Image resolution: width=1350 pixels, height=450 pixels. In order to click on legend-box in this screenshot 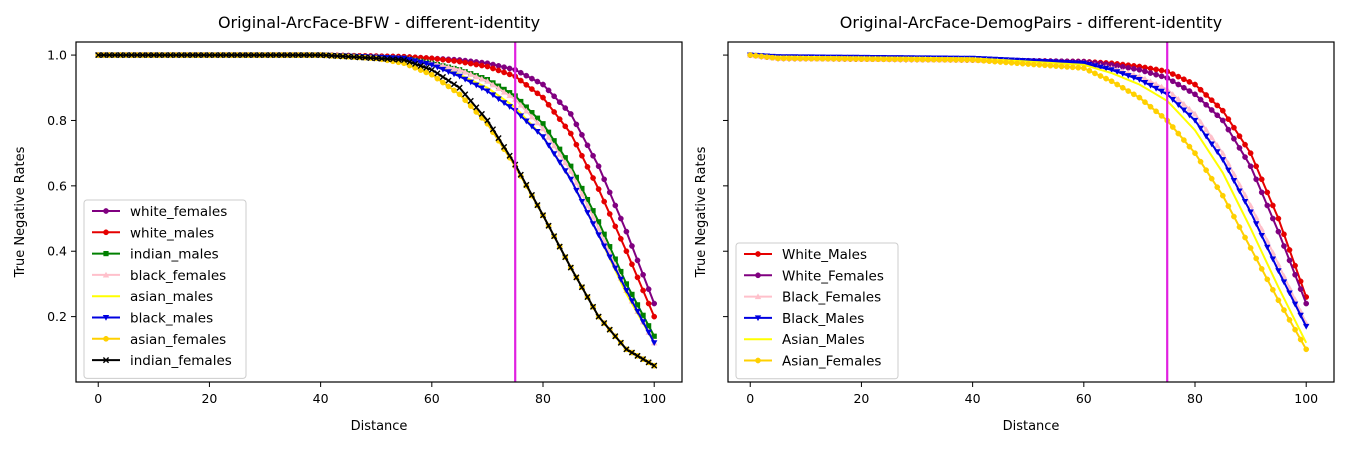, I will do `click(817, 311)`.